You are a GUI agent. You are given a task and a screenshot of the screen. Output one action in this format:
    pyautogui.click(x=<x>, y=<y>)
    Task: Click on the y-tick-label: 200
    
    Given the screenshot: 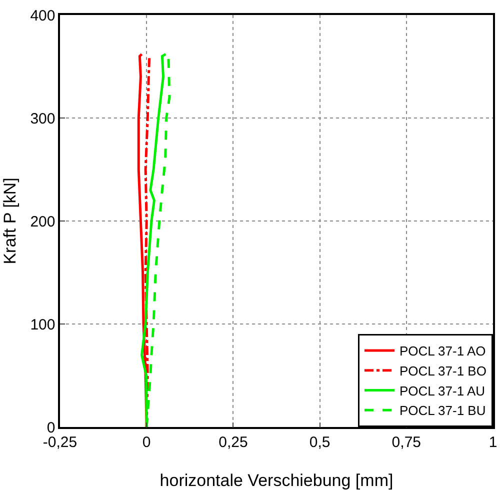 What is the action you would take?
    pyautogui.click(x=43, y=221)
    